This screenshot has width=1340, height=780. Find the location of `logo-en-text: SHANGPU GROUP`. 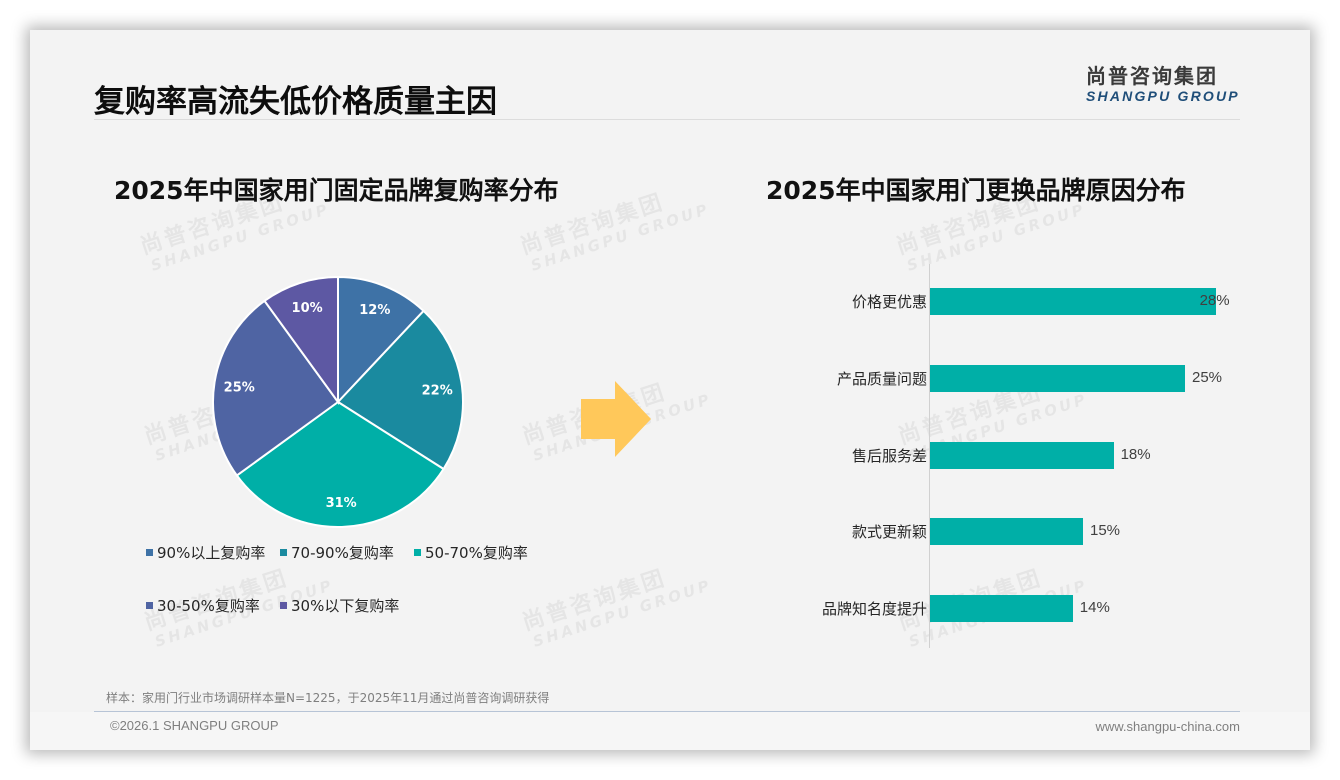

logo-en-text: SHANGPU GROUP is located at coordinates (1163, 96).